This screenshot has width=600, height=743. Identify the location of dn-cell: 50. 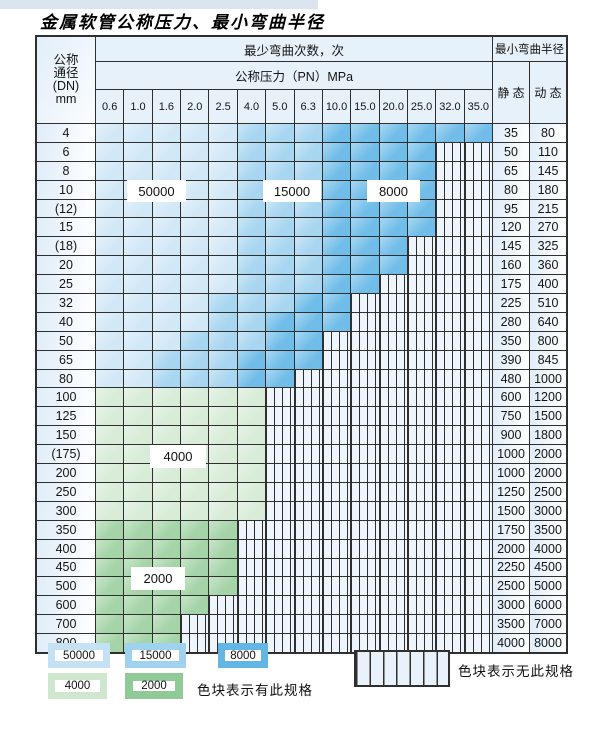
(66, 340).